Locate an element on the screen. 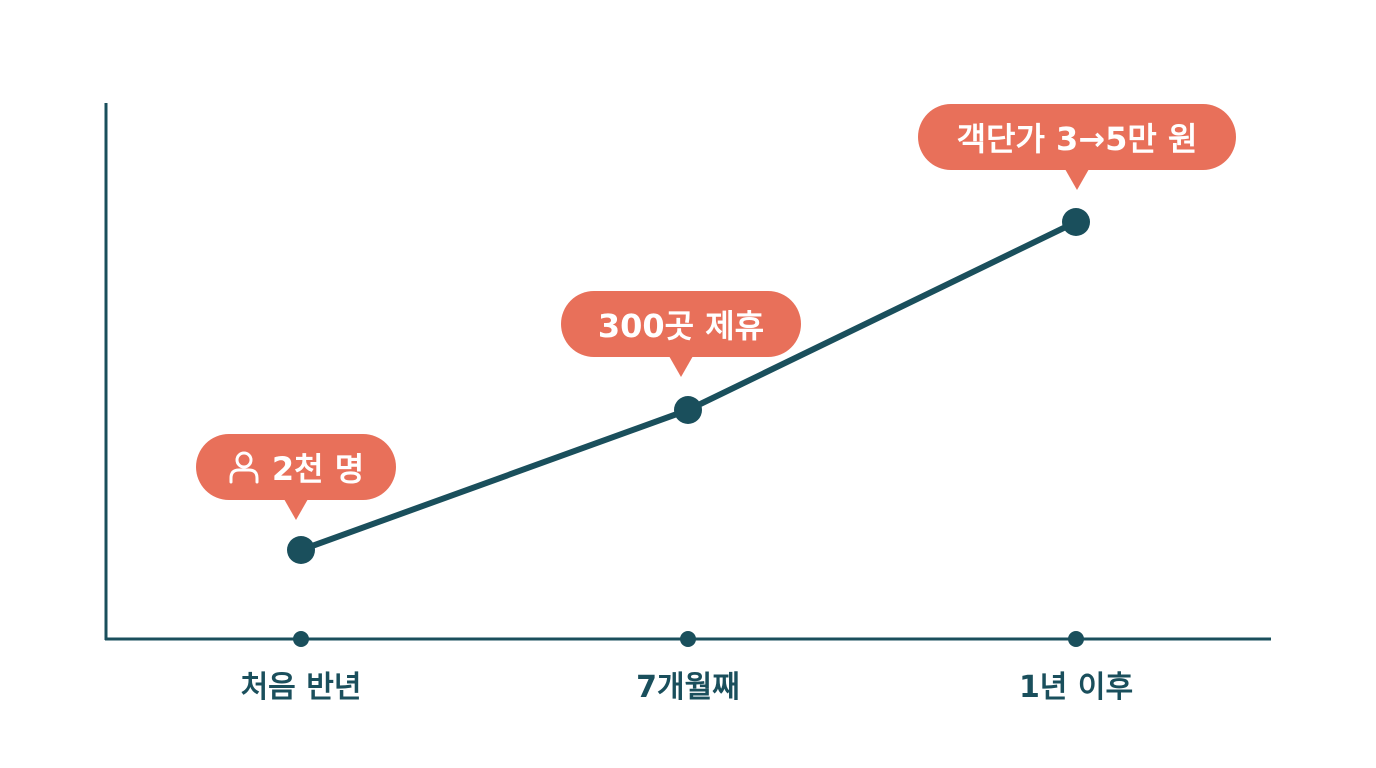 This screenshot has width=1376, height=768. x-tick-label: 처음 반년 is located at coordinates (301, 687).